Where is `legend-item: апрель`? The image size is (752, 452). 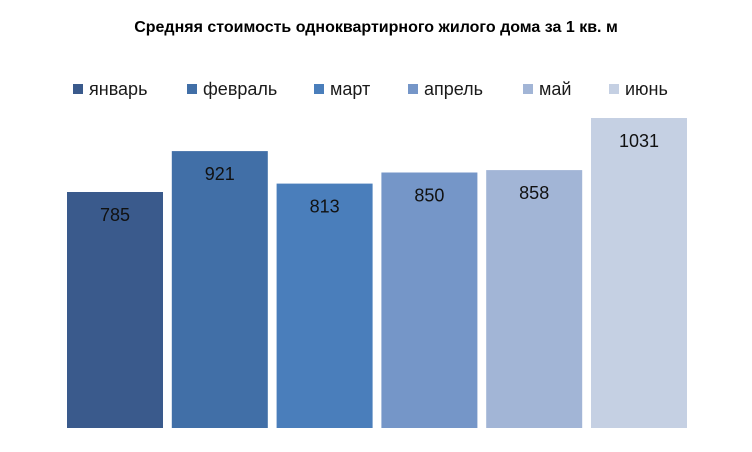
legend-item: апрель is located at coordinates (445, 89).